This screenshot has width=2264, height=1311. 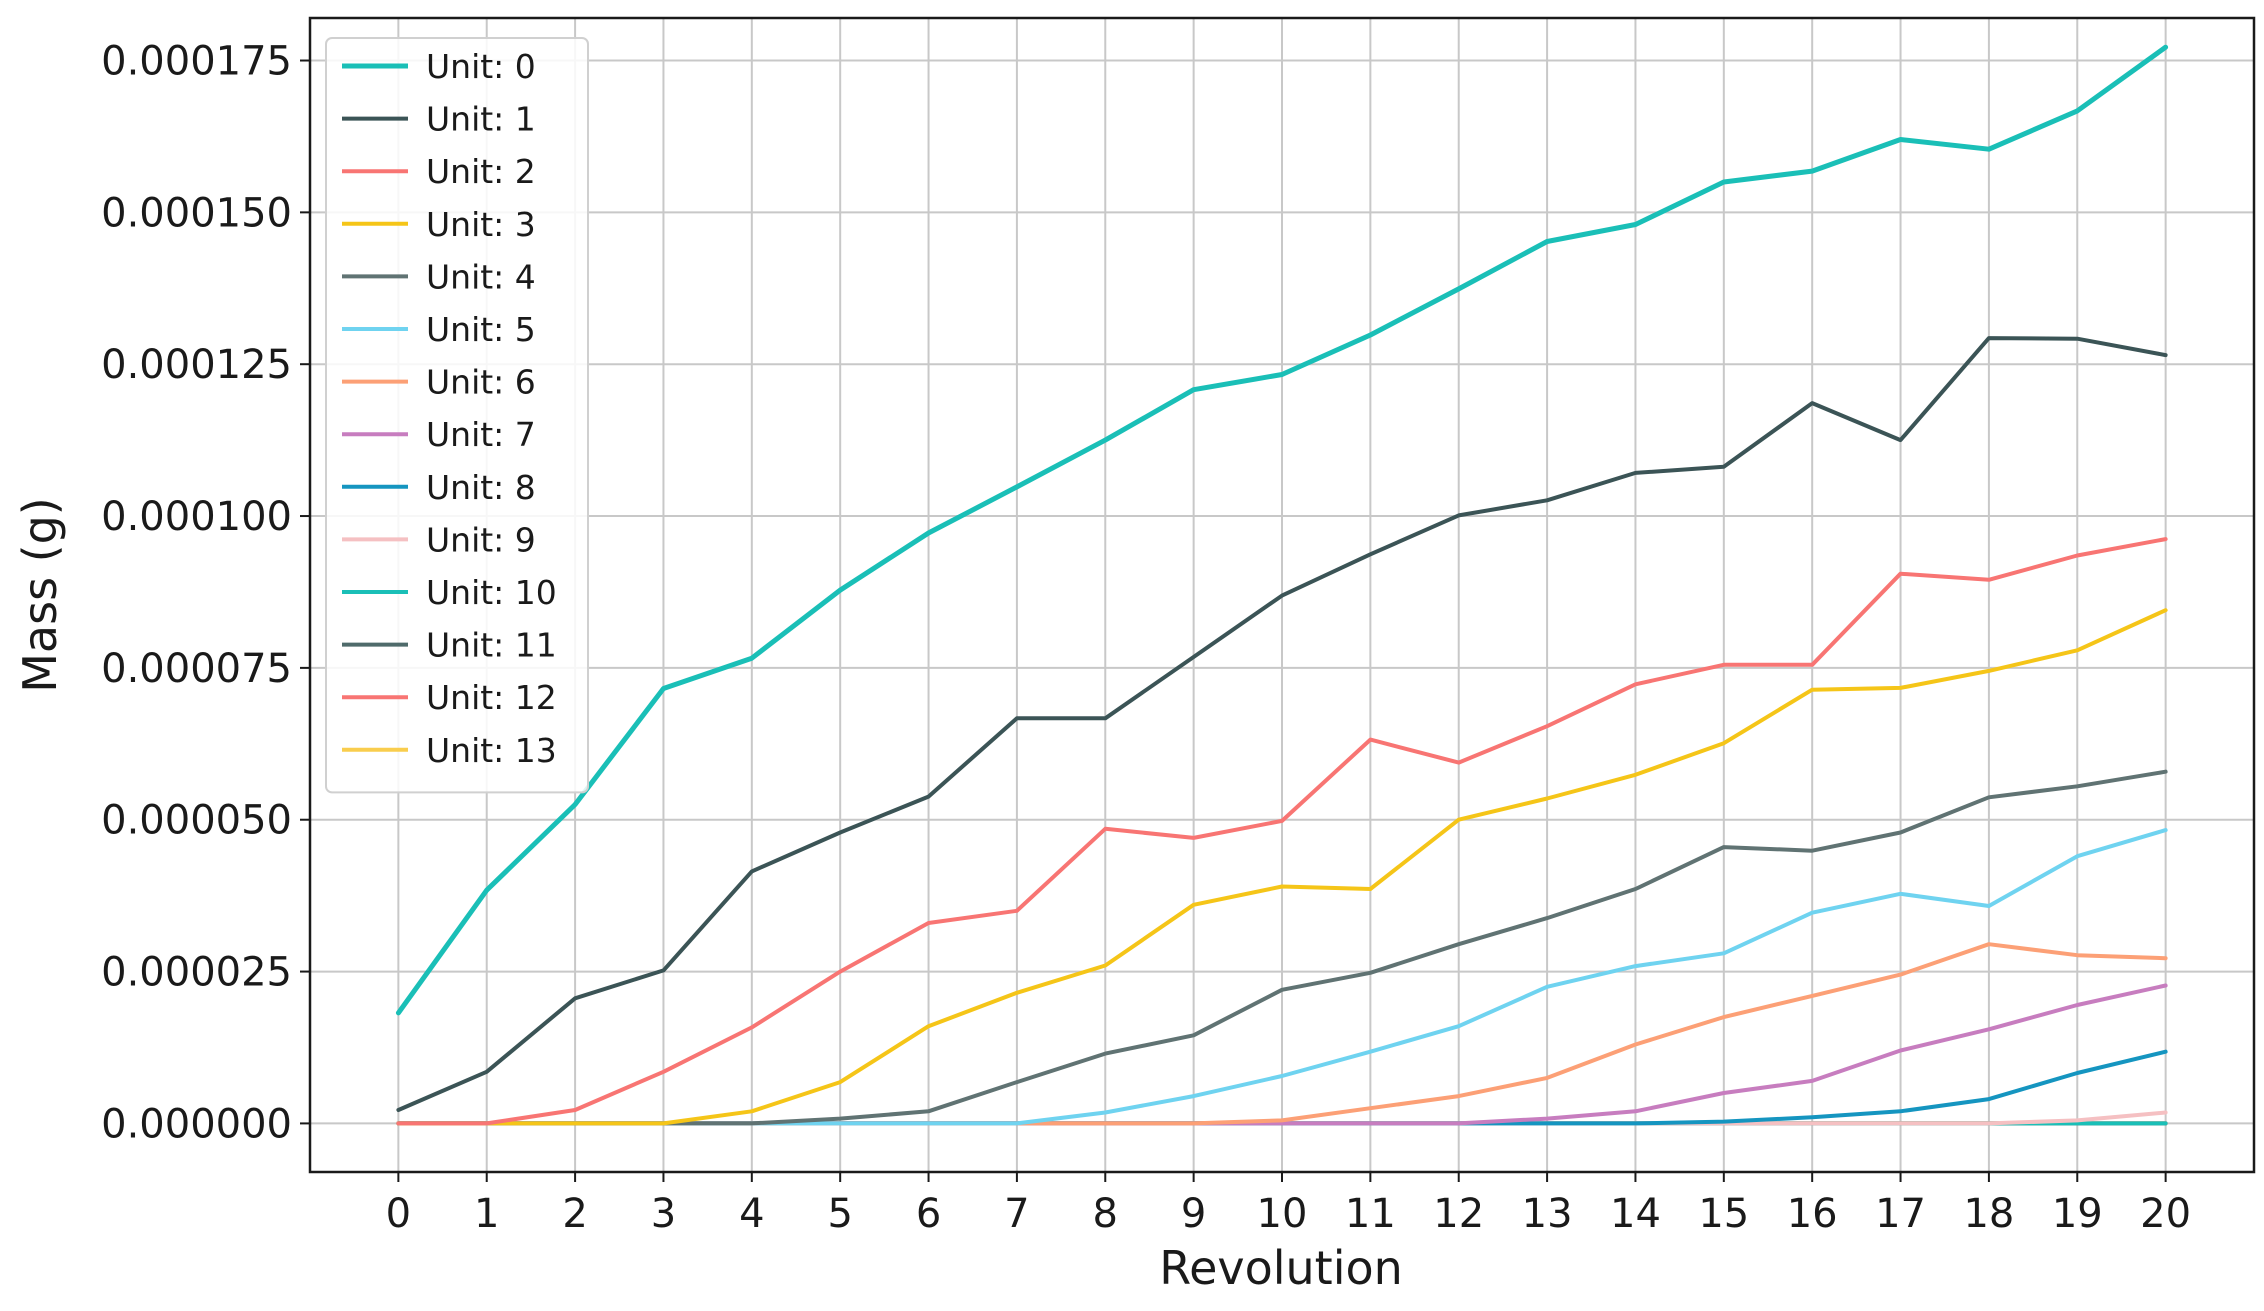 I want to click on x-tick-label: 8, so click(x=1105, y=1214).